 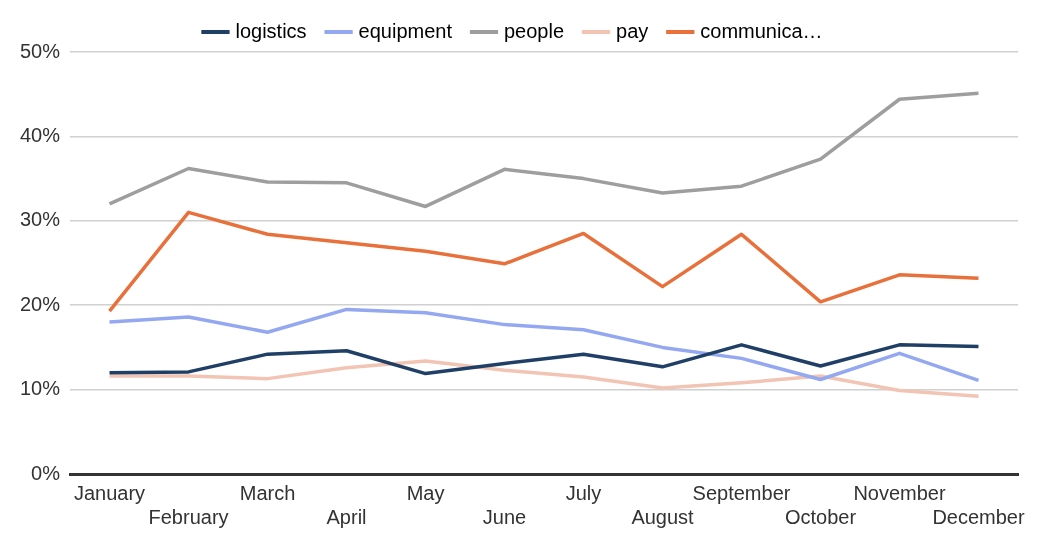 What do you see at coordinates (346, 516) in the screenshot?
I see `x-tick-label: April` at bounding box center [346, 516].